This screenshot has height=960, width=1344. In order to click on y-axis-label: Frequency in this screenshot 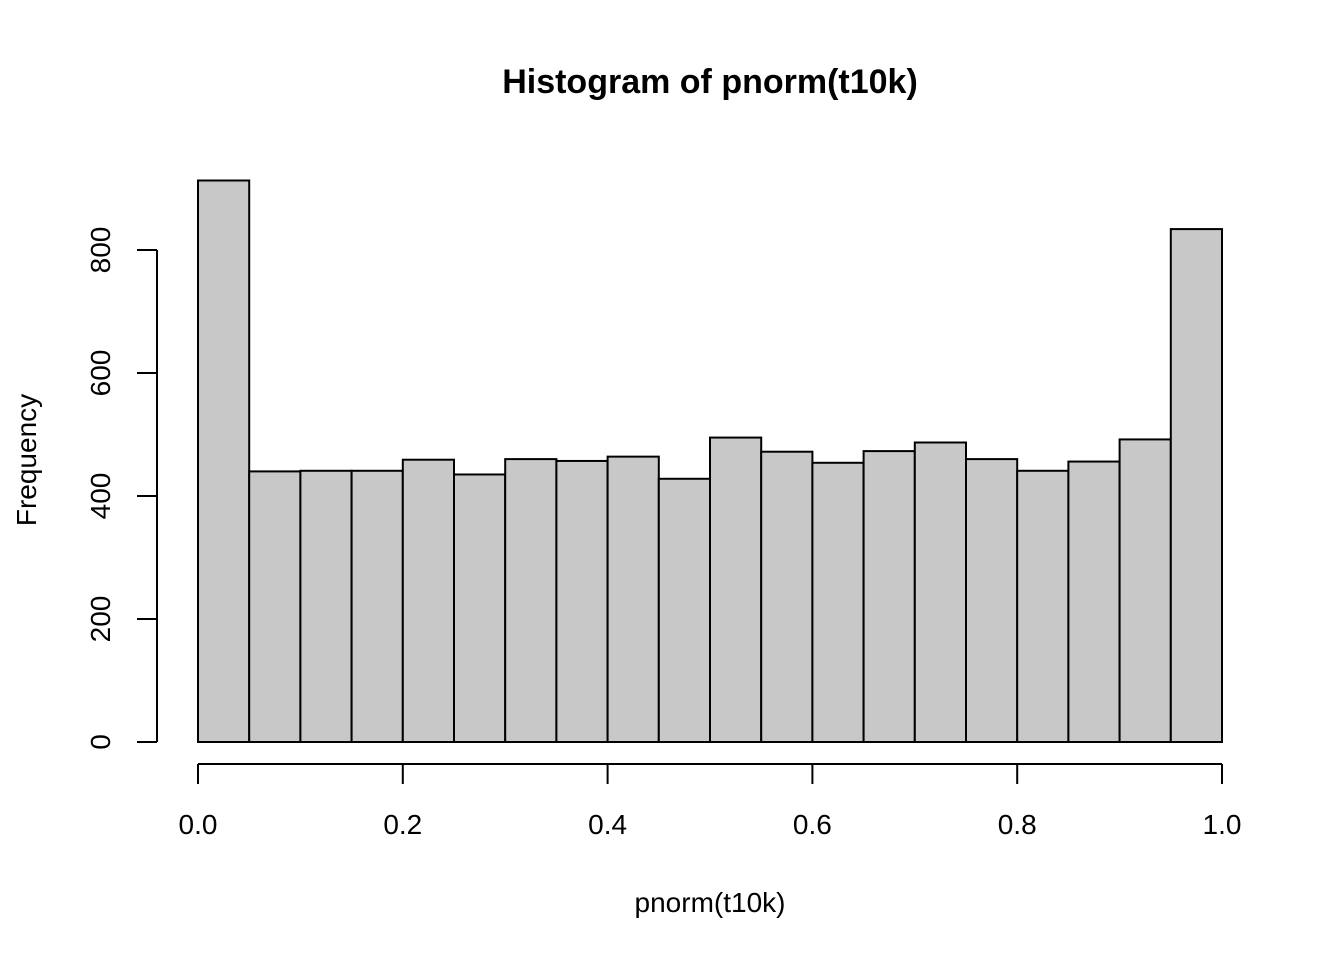, I will do `click(26, 460)`.